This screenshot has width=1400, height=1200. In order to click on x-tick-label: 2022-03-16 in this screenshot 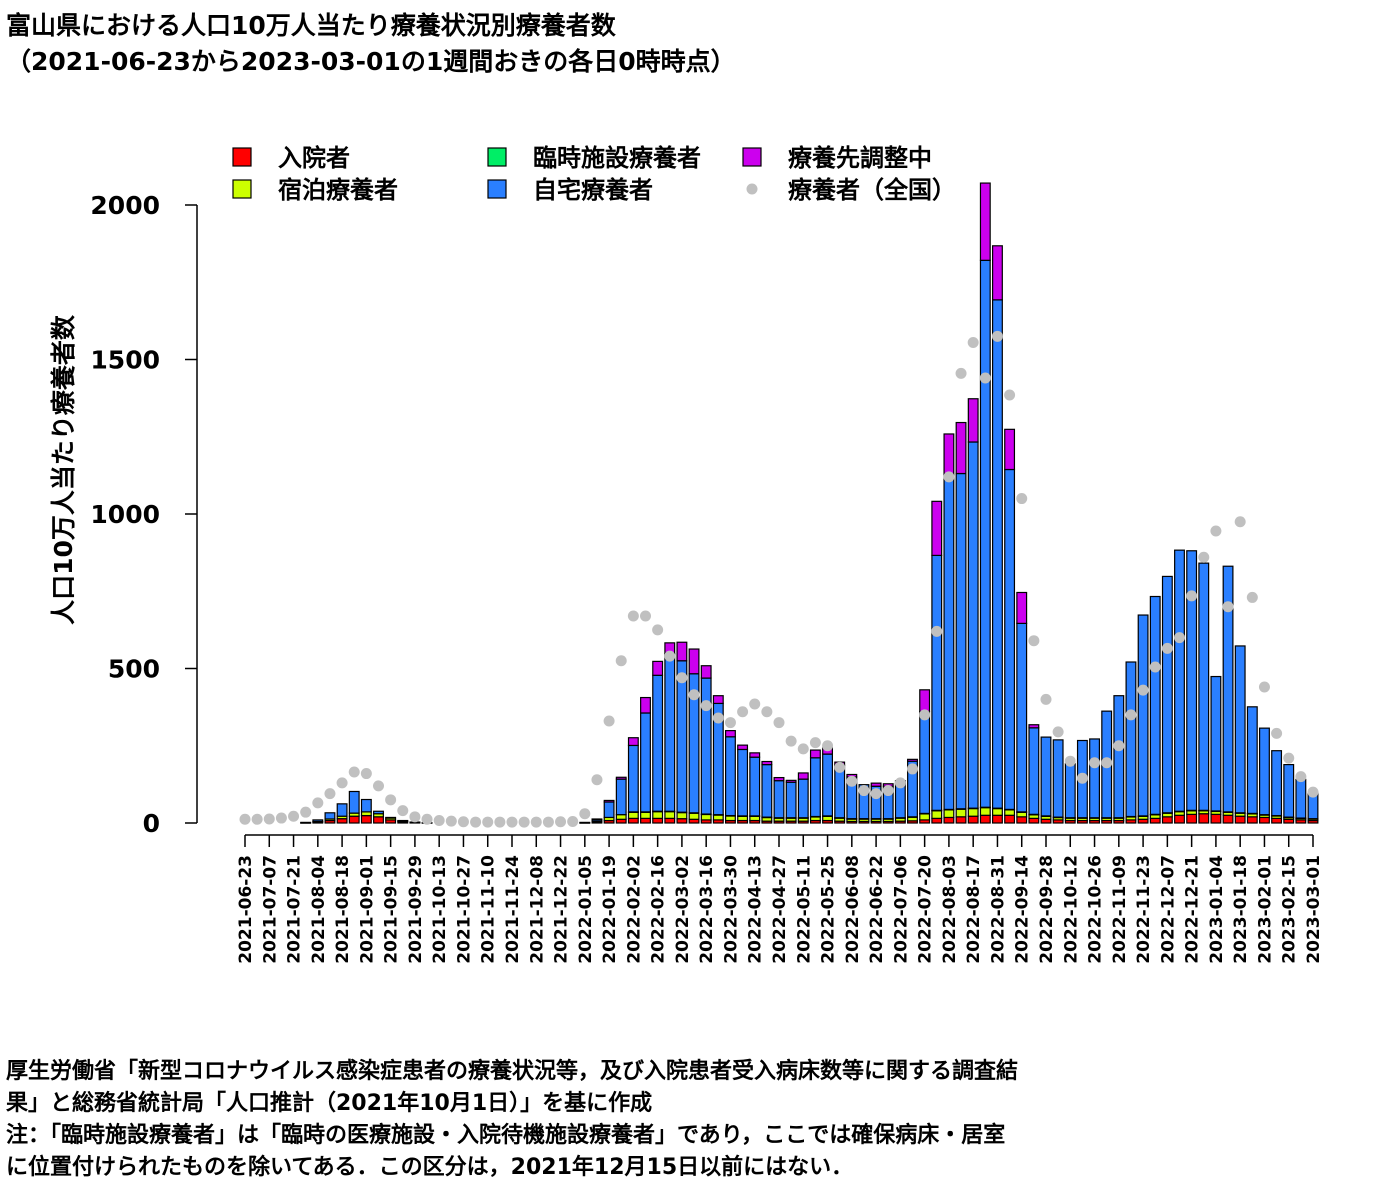, I will do `click(707, 909)`.